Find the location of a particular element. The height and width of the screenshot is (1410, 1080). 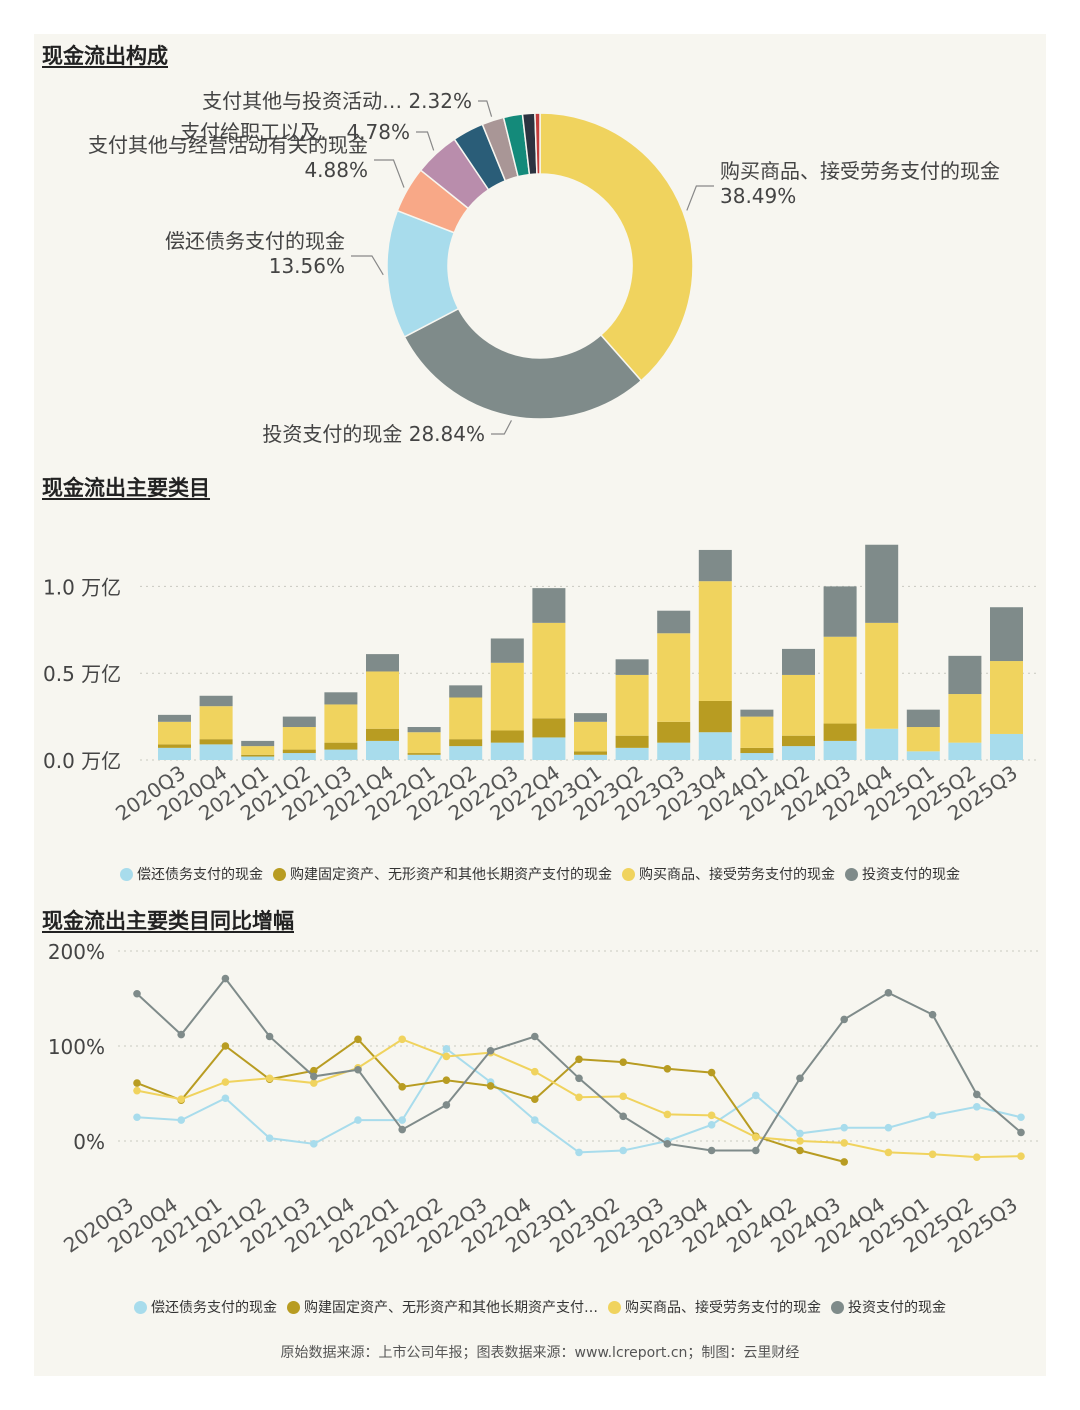

donut-label: 投资支付的现金 28.84% is located at coordinates (373, 434).